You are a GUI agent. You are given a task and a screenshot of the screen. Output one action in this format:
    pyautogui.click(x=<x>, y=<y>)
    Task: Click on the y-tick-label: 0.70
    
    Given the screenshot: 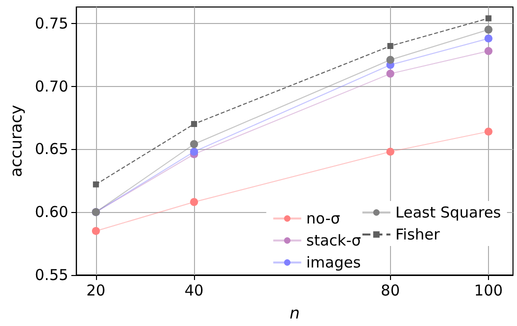 What is the action you would take?
    pyautogui.click(x=51, y=86)
    